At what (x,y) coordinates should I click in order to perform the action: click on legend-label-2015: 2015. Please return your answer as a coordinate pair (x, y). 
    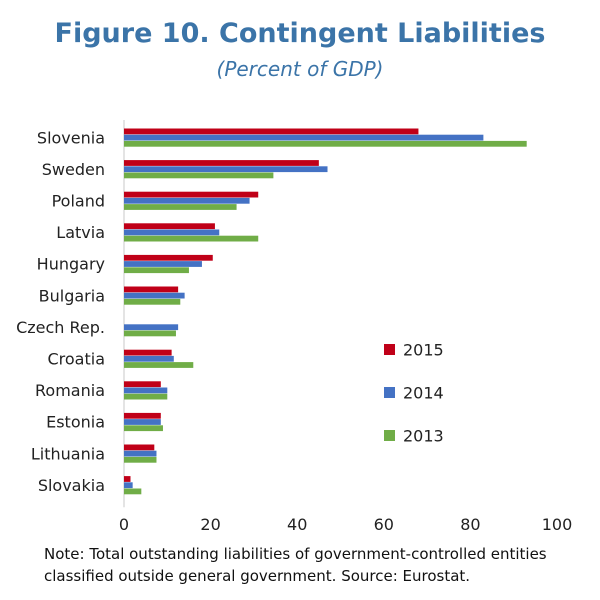
    Looking at the image, I should click on (423, 350).